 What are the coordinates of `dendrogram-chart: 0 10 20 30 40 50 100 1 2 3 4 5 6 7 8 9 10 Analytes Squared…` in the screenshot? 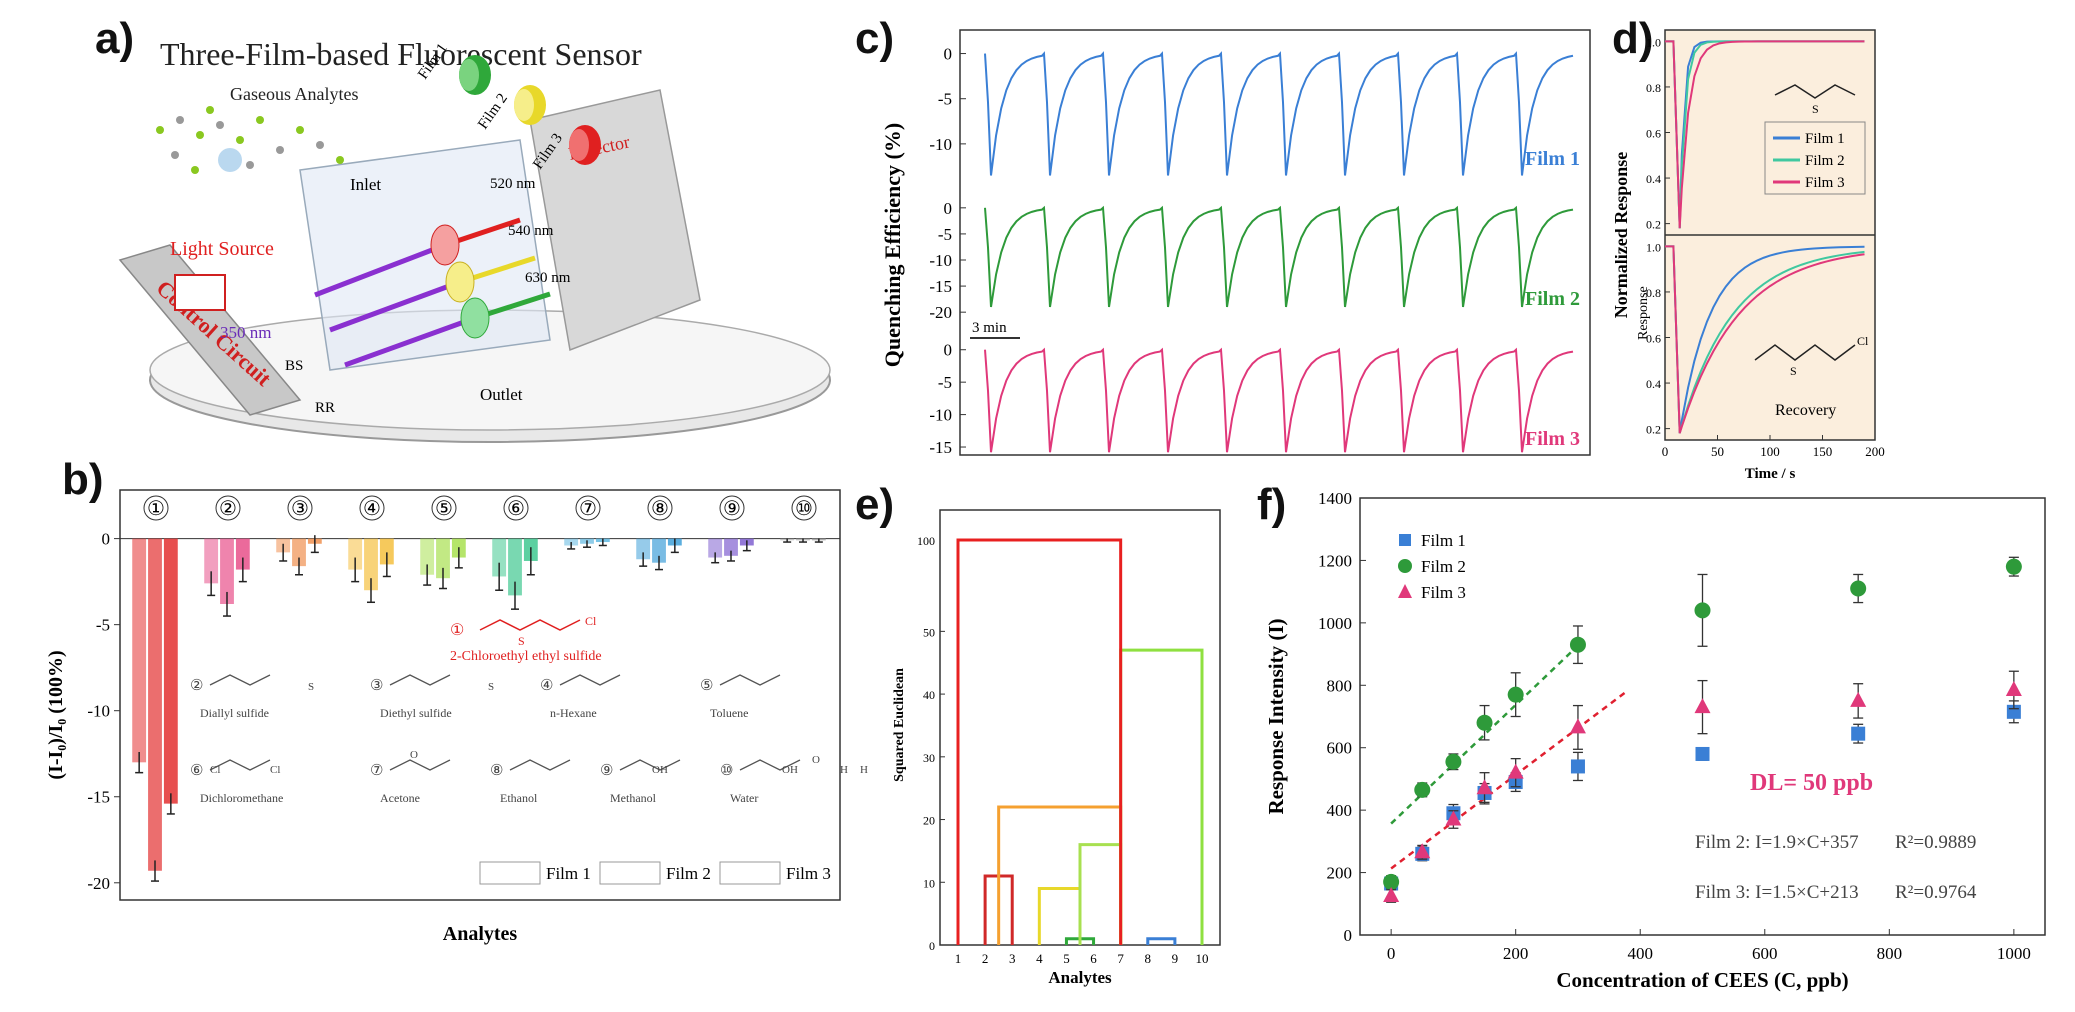 It's located at (1056, 748).